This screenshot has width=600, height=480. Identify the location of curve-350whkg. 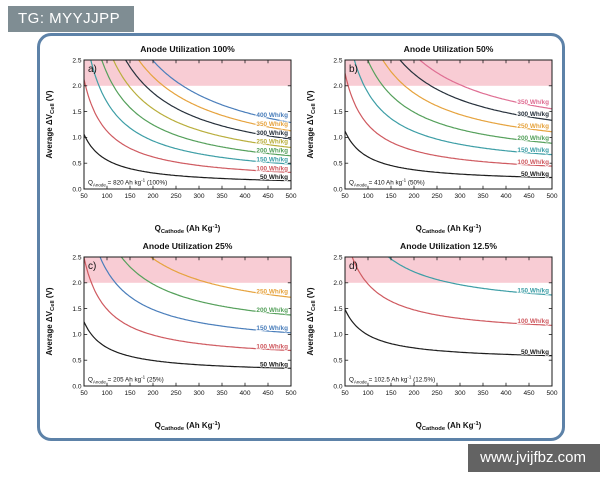
(214, 96).